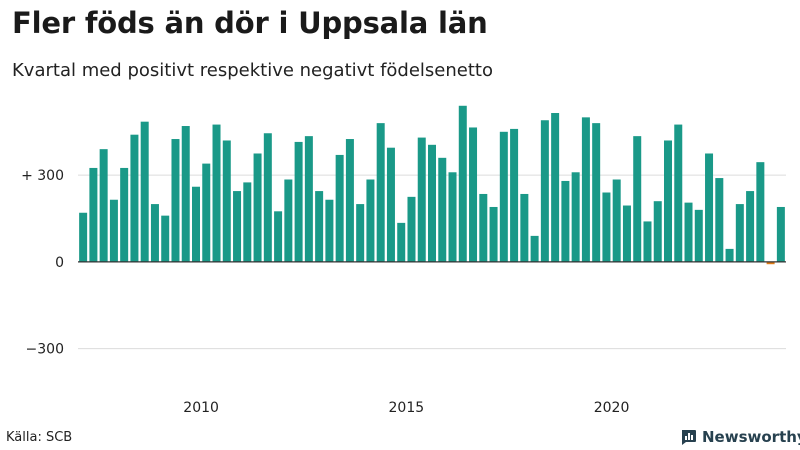  I want to click on chart-title: Fler föds än dör i Uppsala län, so click(250, 23).